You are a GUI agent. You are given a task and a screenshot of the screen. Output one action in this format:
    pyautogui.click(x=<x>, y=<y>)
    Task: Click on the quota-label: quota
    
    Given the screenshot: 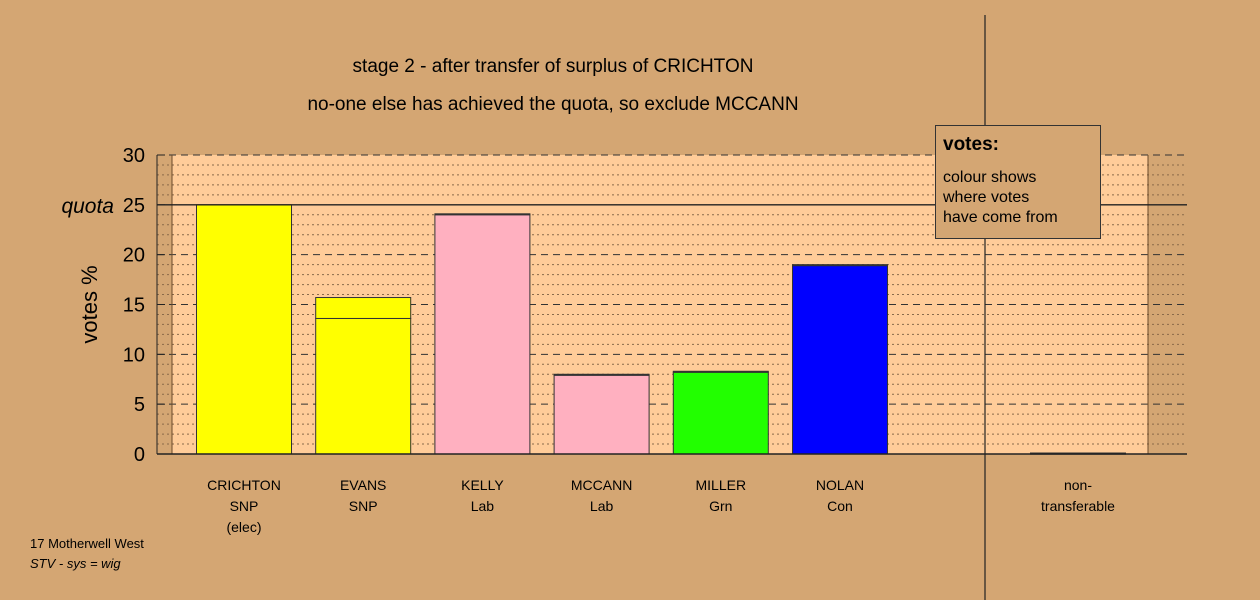 What is the action you would take?
    pyautogui.click(x=87, y=206)
    